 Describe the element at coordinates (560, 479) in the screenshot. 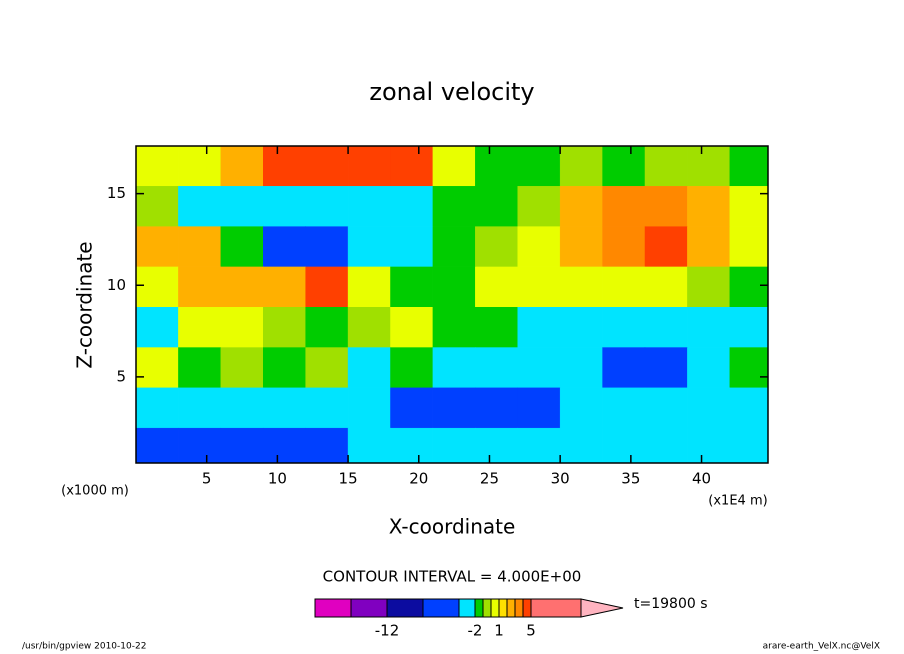

I see `x-tick-label: 30` at that location.